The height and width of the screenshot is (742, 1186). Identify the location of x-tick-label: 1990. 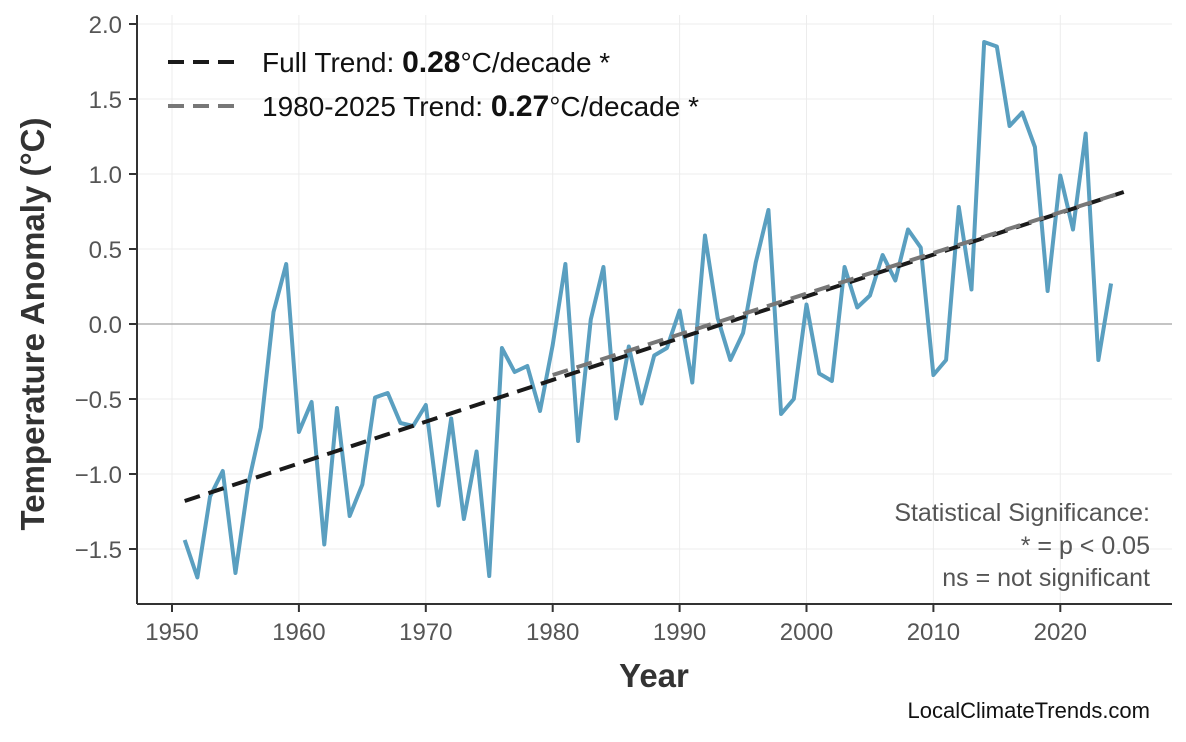
(679, 632).